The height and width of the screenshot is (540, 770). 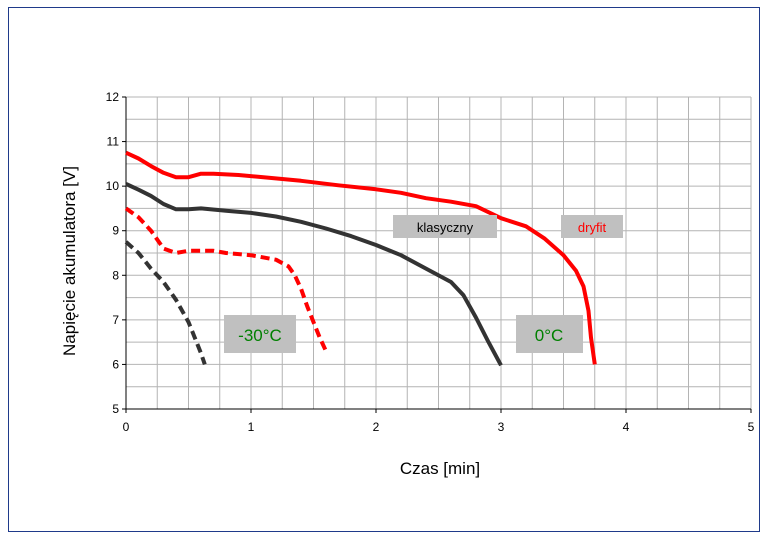 What do you see at coordinates (251, 427) in the screenshot?
I see `x-tick-label: 1` at bounding box center [251, 427].